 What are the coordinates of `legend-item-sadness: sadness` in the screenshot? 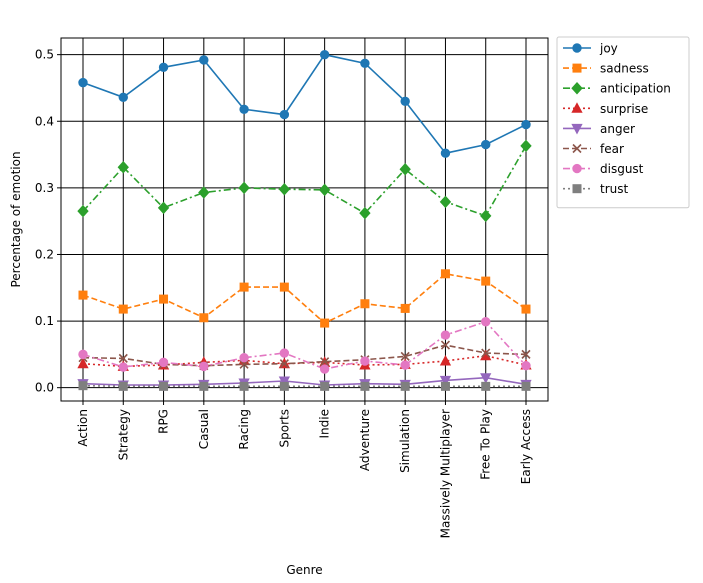 It's located at (606, 69).